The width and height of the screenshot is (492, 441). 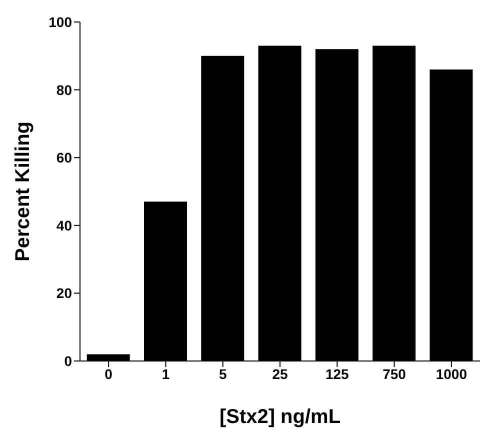 I want to click on y-axis-title: Percent Killing, so click(x=23, y=191).